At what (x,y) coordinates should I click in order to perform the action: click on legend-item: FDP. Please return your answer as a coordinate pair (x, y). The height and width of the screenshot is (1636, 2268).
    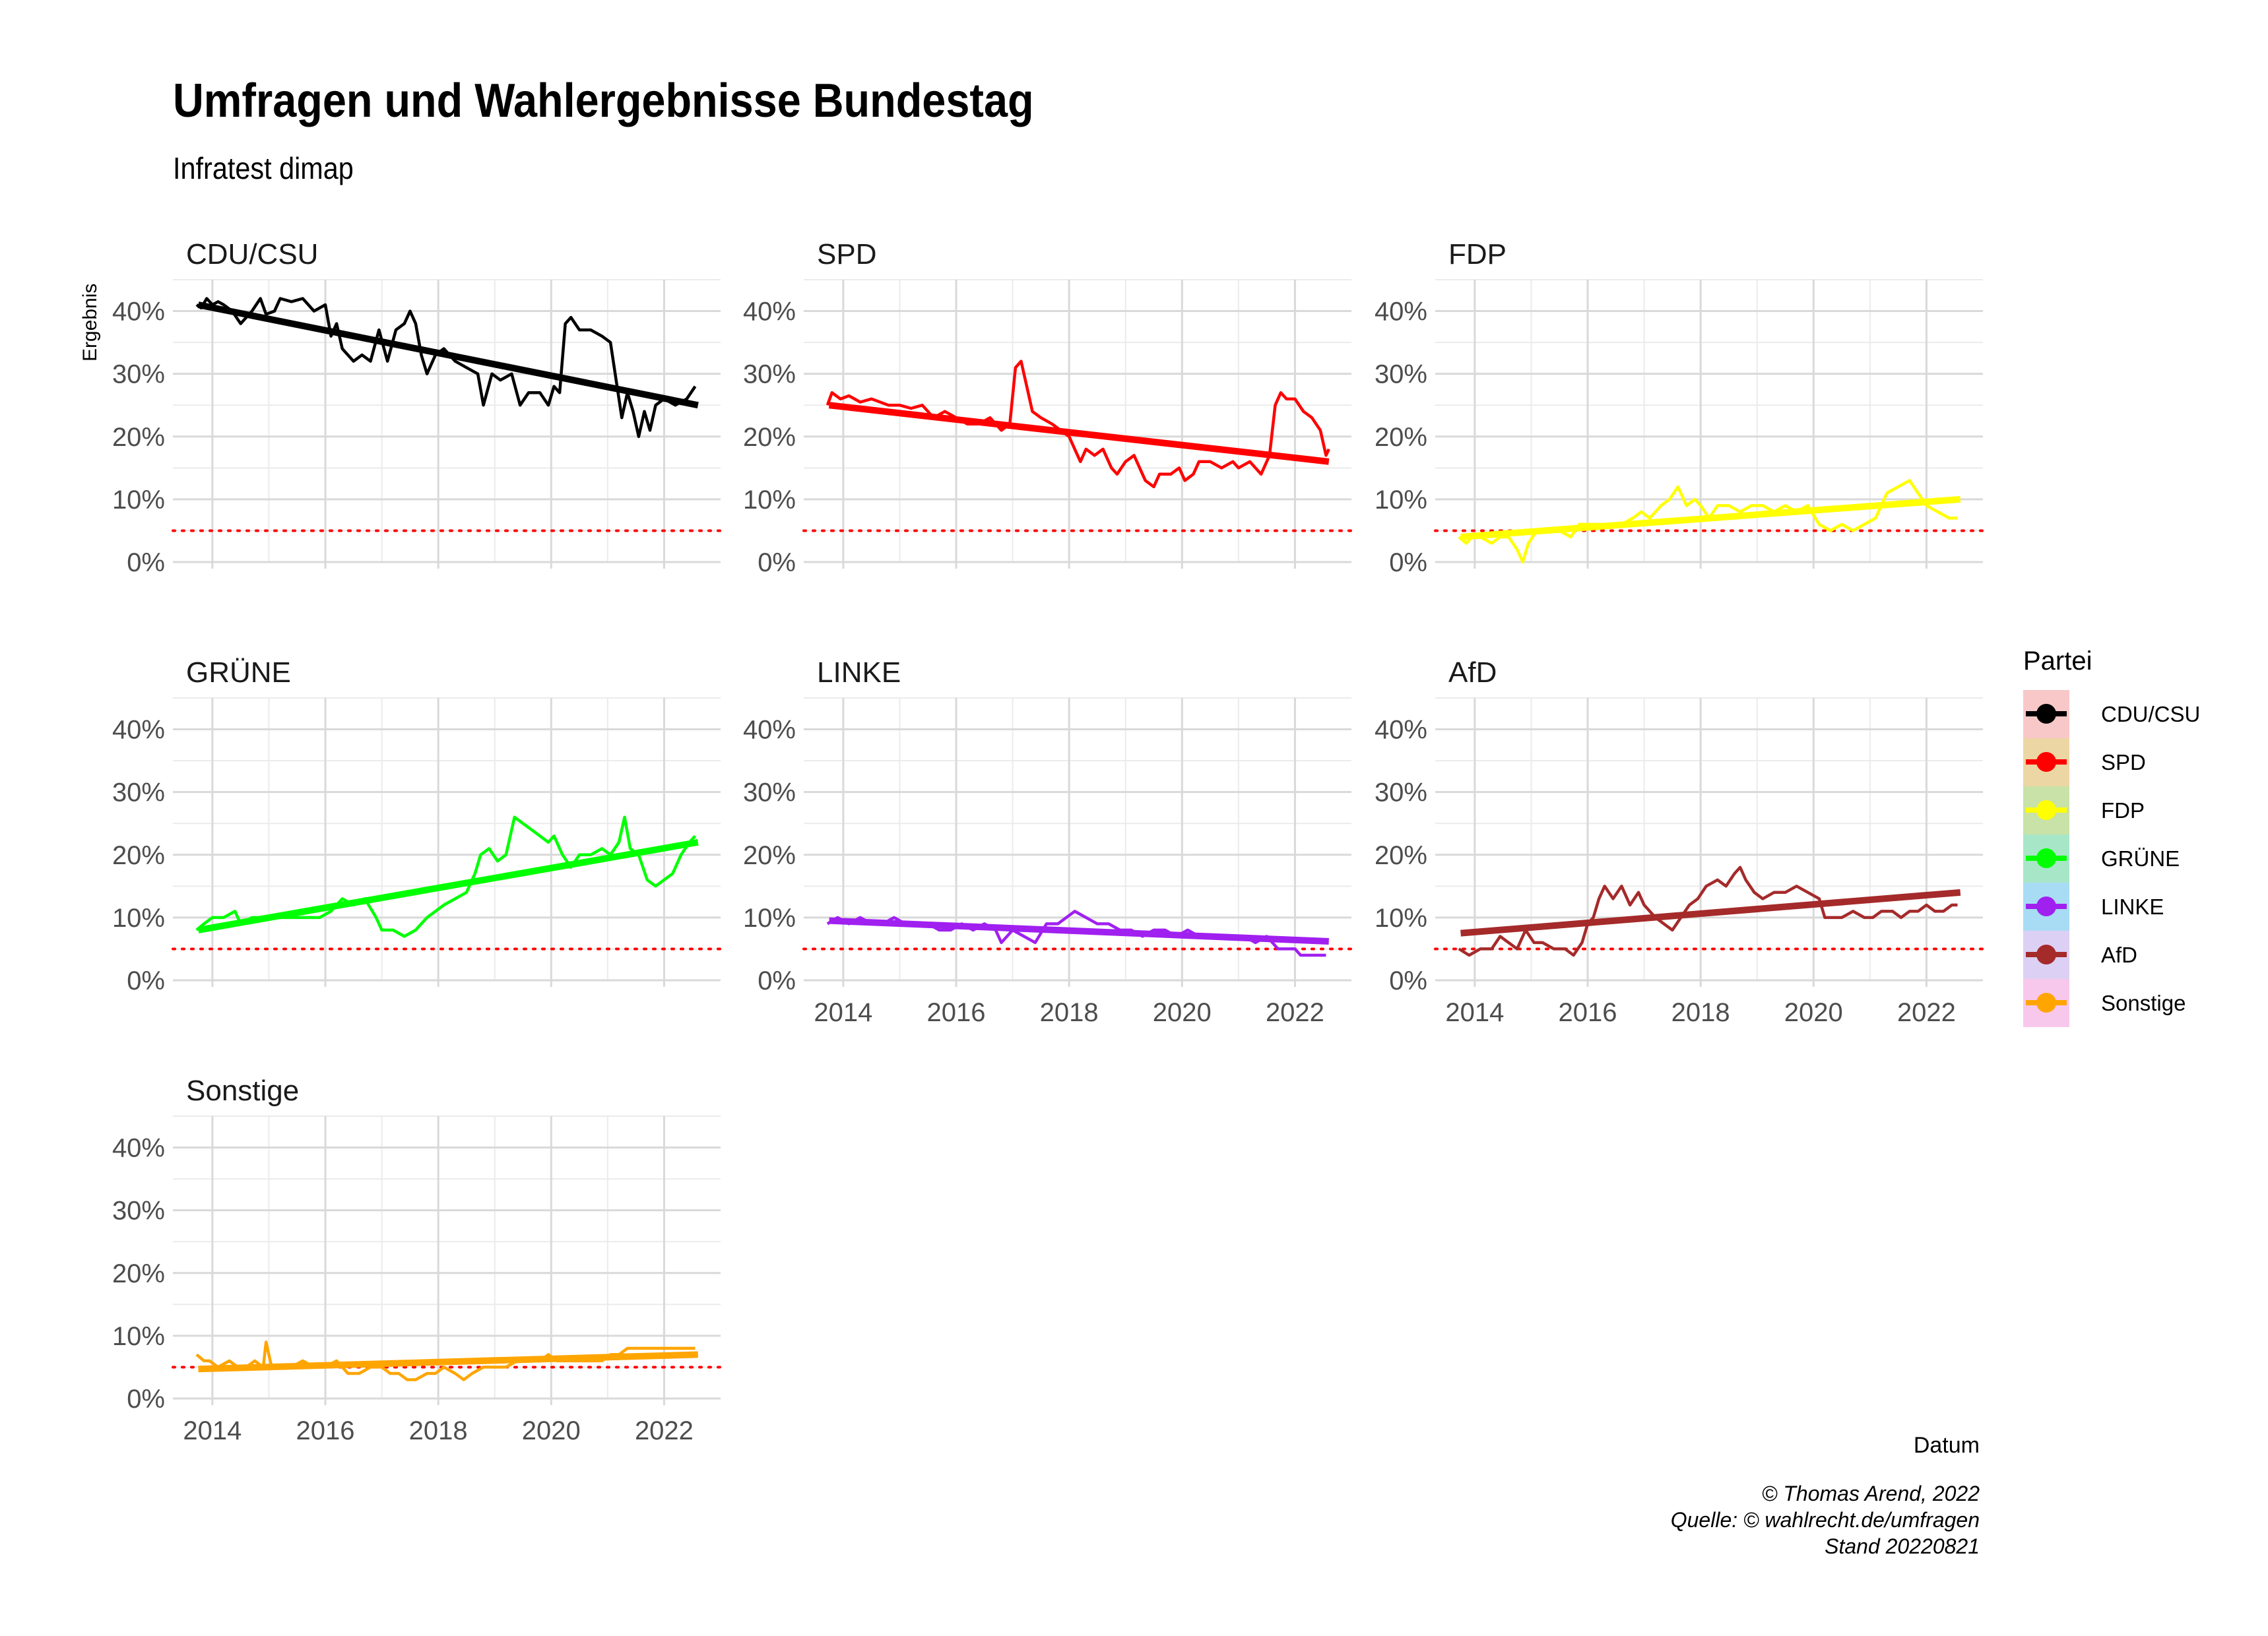
    Looking at the image, I should click on (2122, 810).